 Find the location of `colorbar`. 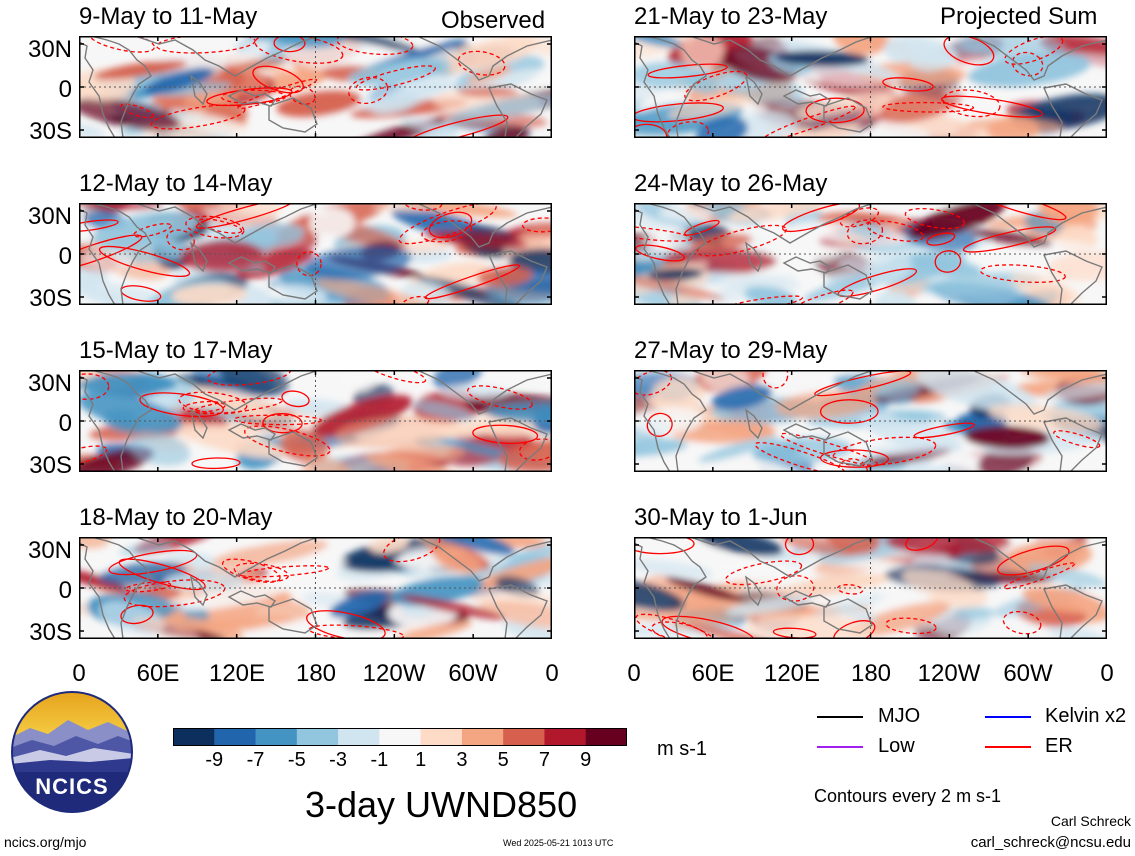

colorbar is located at coordinates (400, 737).